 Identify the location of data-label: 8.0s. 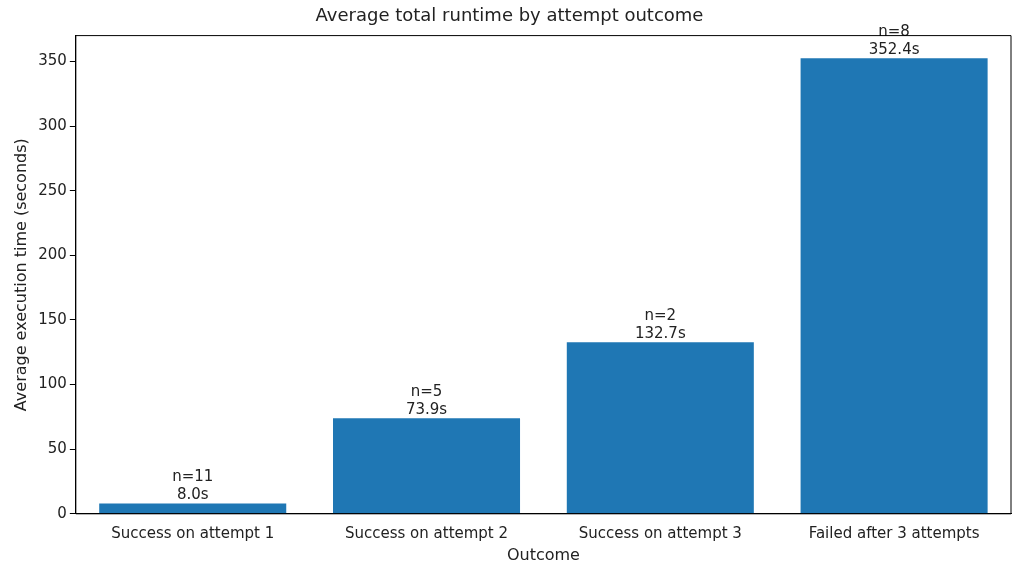
(192, 493).